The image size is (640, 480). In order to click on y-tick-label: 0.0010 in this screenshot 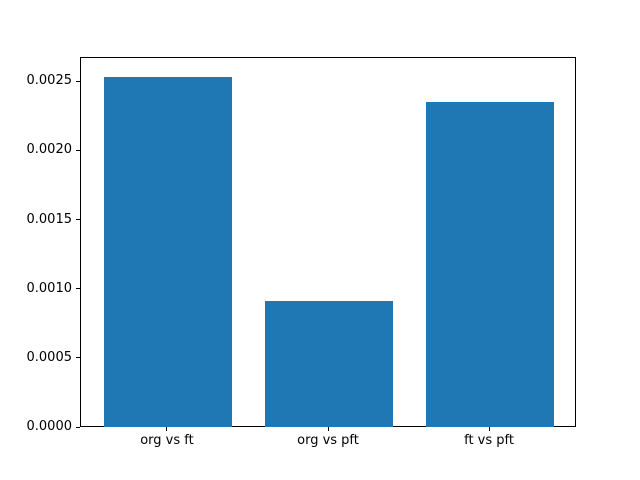, I will do `click(49, 288)`.